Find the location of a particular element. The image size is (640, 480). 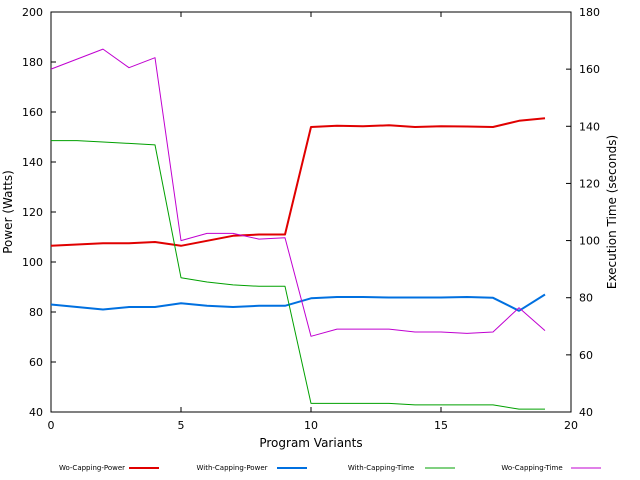

y-axis-left: 40 60 80 100 120 140 160 180 200 is located at coordinates (39, 212).